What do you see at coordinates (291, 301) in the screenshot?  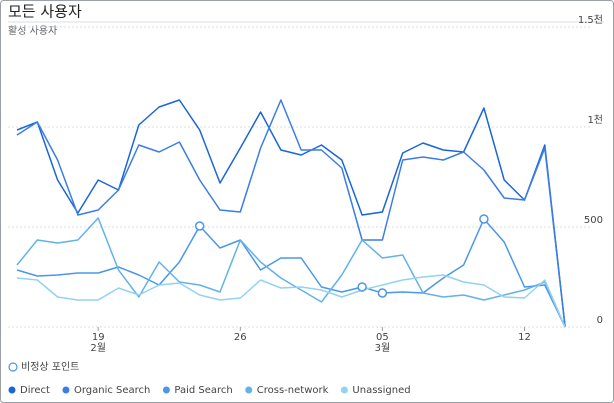 I see `series-line` at bounding box center [291, 301].